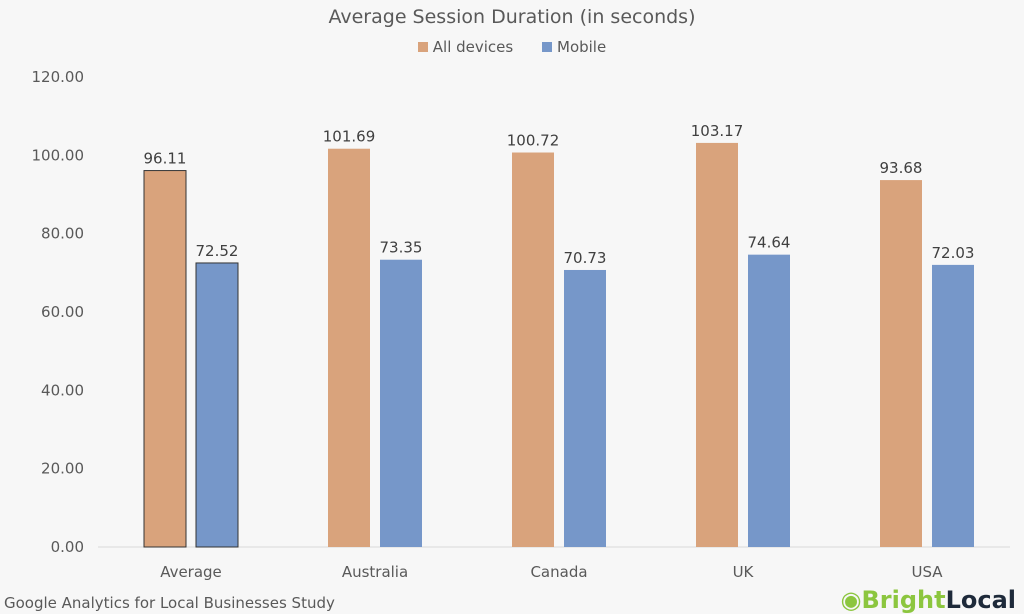 Image resolution: width=1024 pixels, height=614 pixels. What do you see at coordinates (512, 17) in the screenshot?
I see `chart-title: Average Session Duration (in seconds)` at bounding box center [512, 17].